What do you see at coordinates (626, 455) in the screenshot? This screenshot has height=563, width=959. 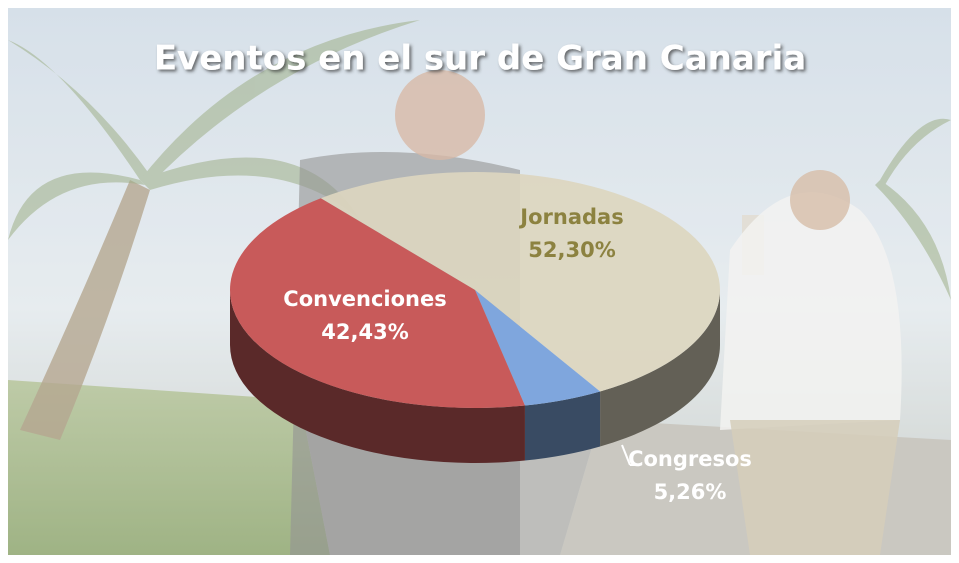 I see `leader-line` at bounding box center [626, 455].